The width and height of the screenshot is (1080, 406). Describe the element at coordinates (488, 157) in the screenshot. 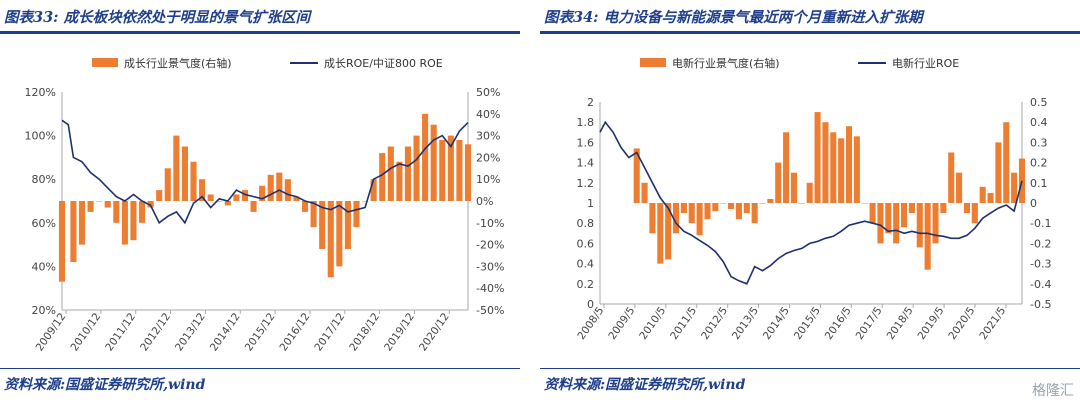

I see `right-axis-tick-label: 20%` at that location.